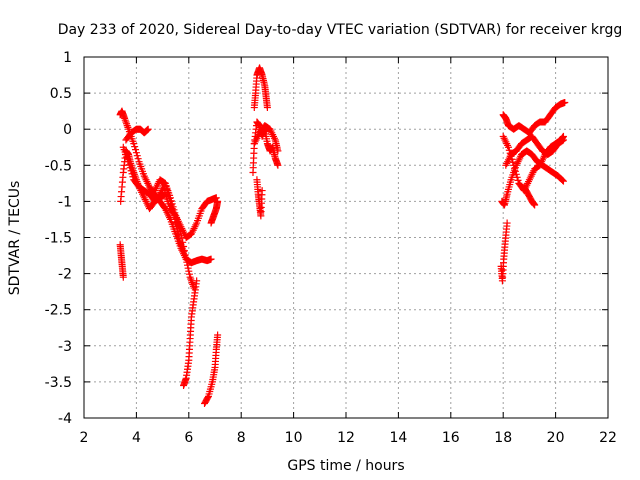 The image size is (640, 480). What do you see at coordinates (534, 117) in the screenshot?
I see `series-arc-o` at bounding box center [534, 117].